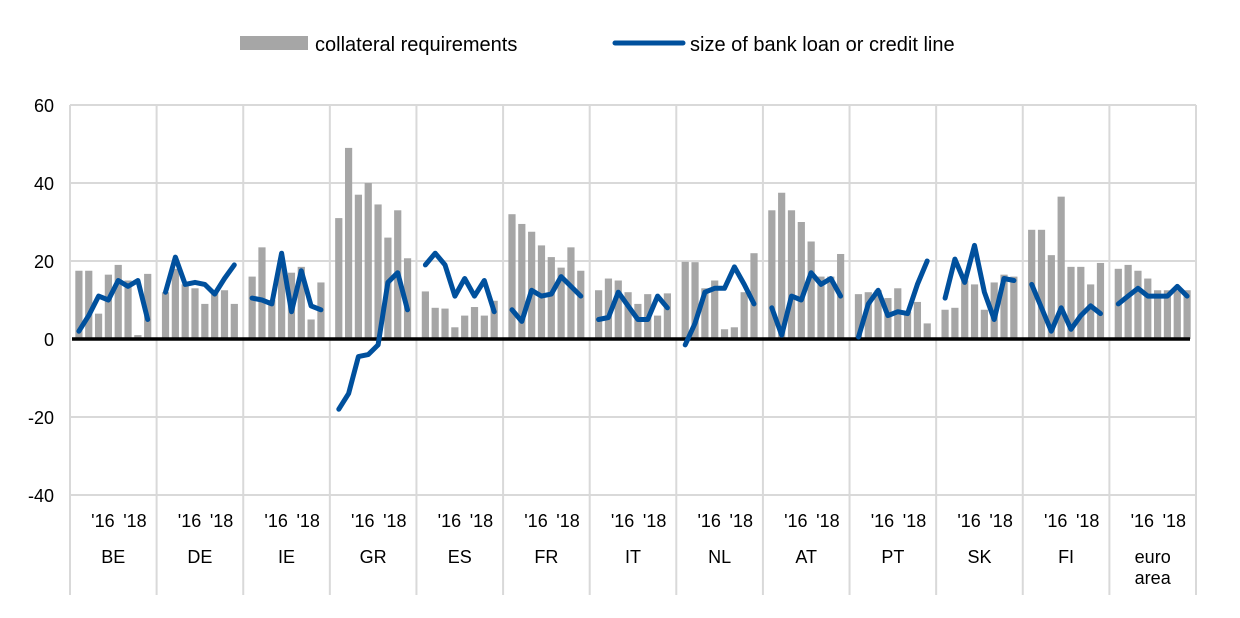 Image resolution: width=1240 pixels, height=618 pixels. I want to click on group-label: euro, so click(1153, 557).